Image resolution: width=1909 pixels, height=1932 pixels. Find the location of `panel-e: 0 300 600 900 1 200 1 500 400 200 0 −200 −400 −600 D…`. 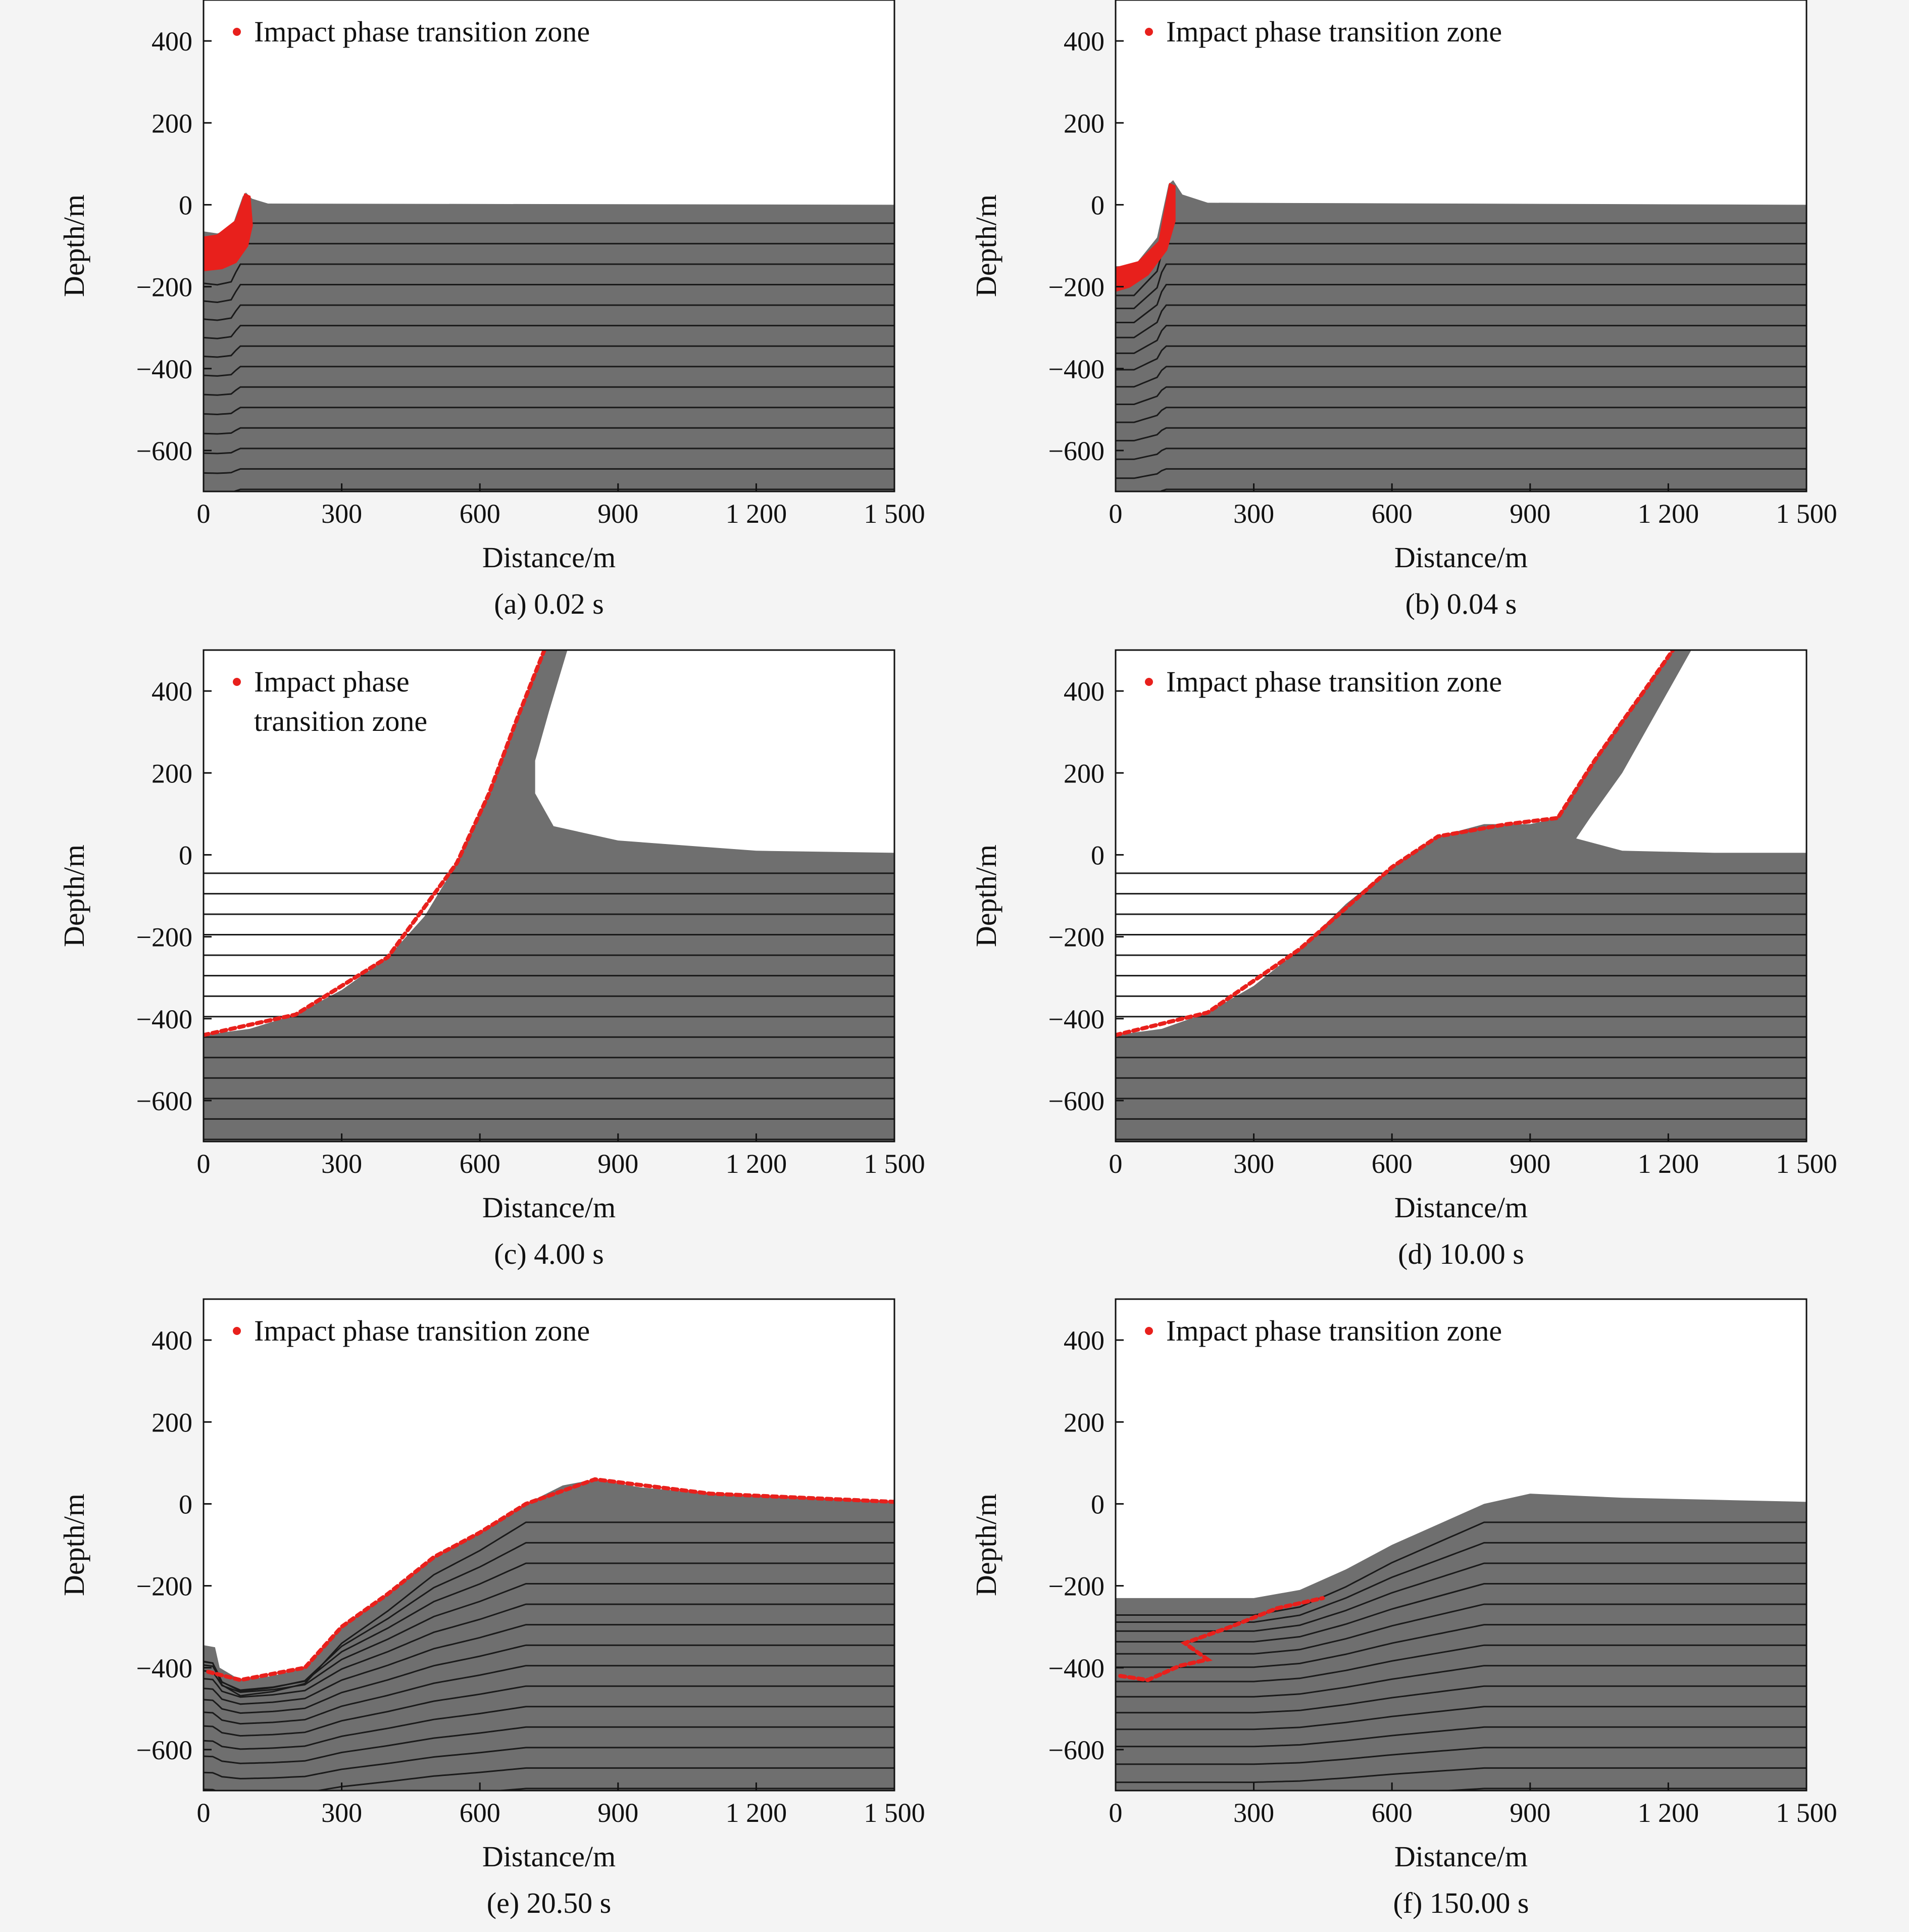

panel-e: 0 300 600 900 1 200 1 500 400 200 0 −200 −400 −600 D… is located at coordinates (492, 1609).